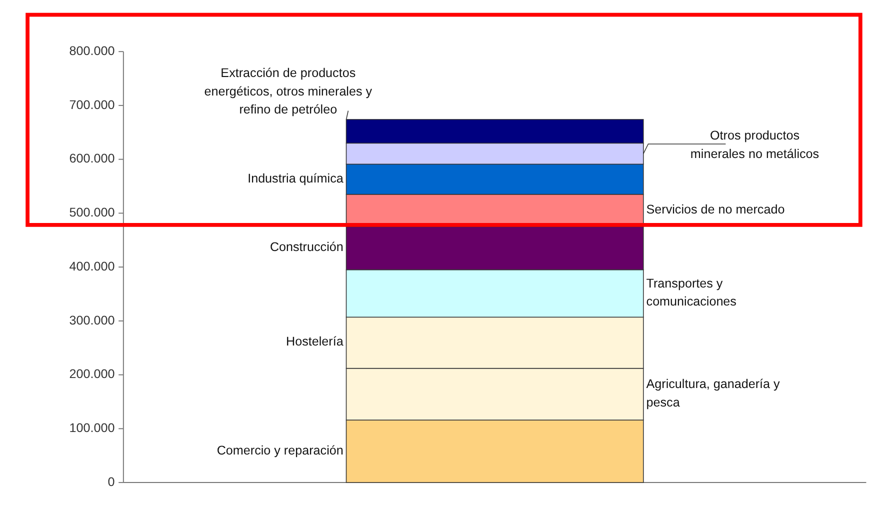  Describe the element at coordinates (92, 105) in the screenshot. I see `y-tick-label: 700.000` at that location.